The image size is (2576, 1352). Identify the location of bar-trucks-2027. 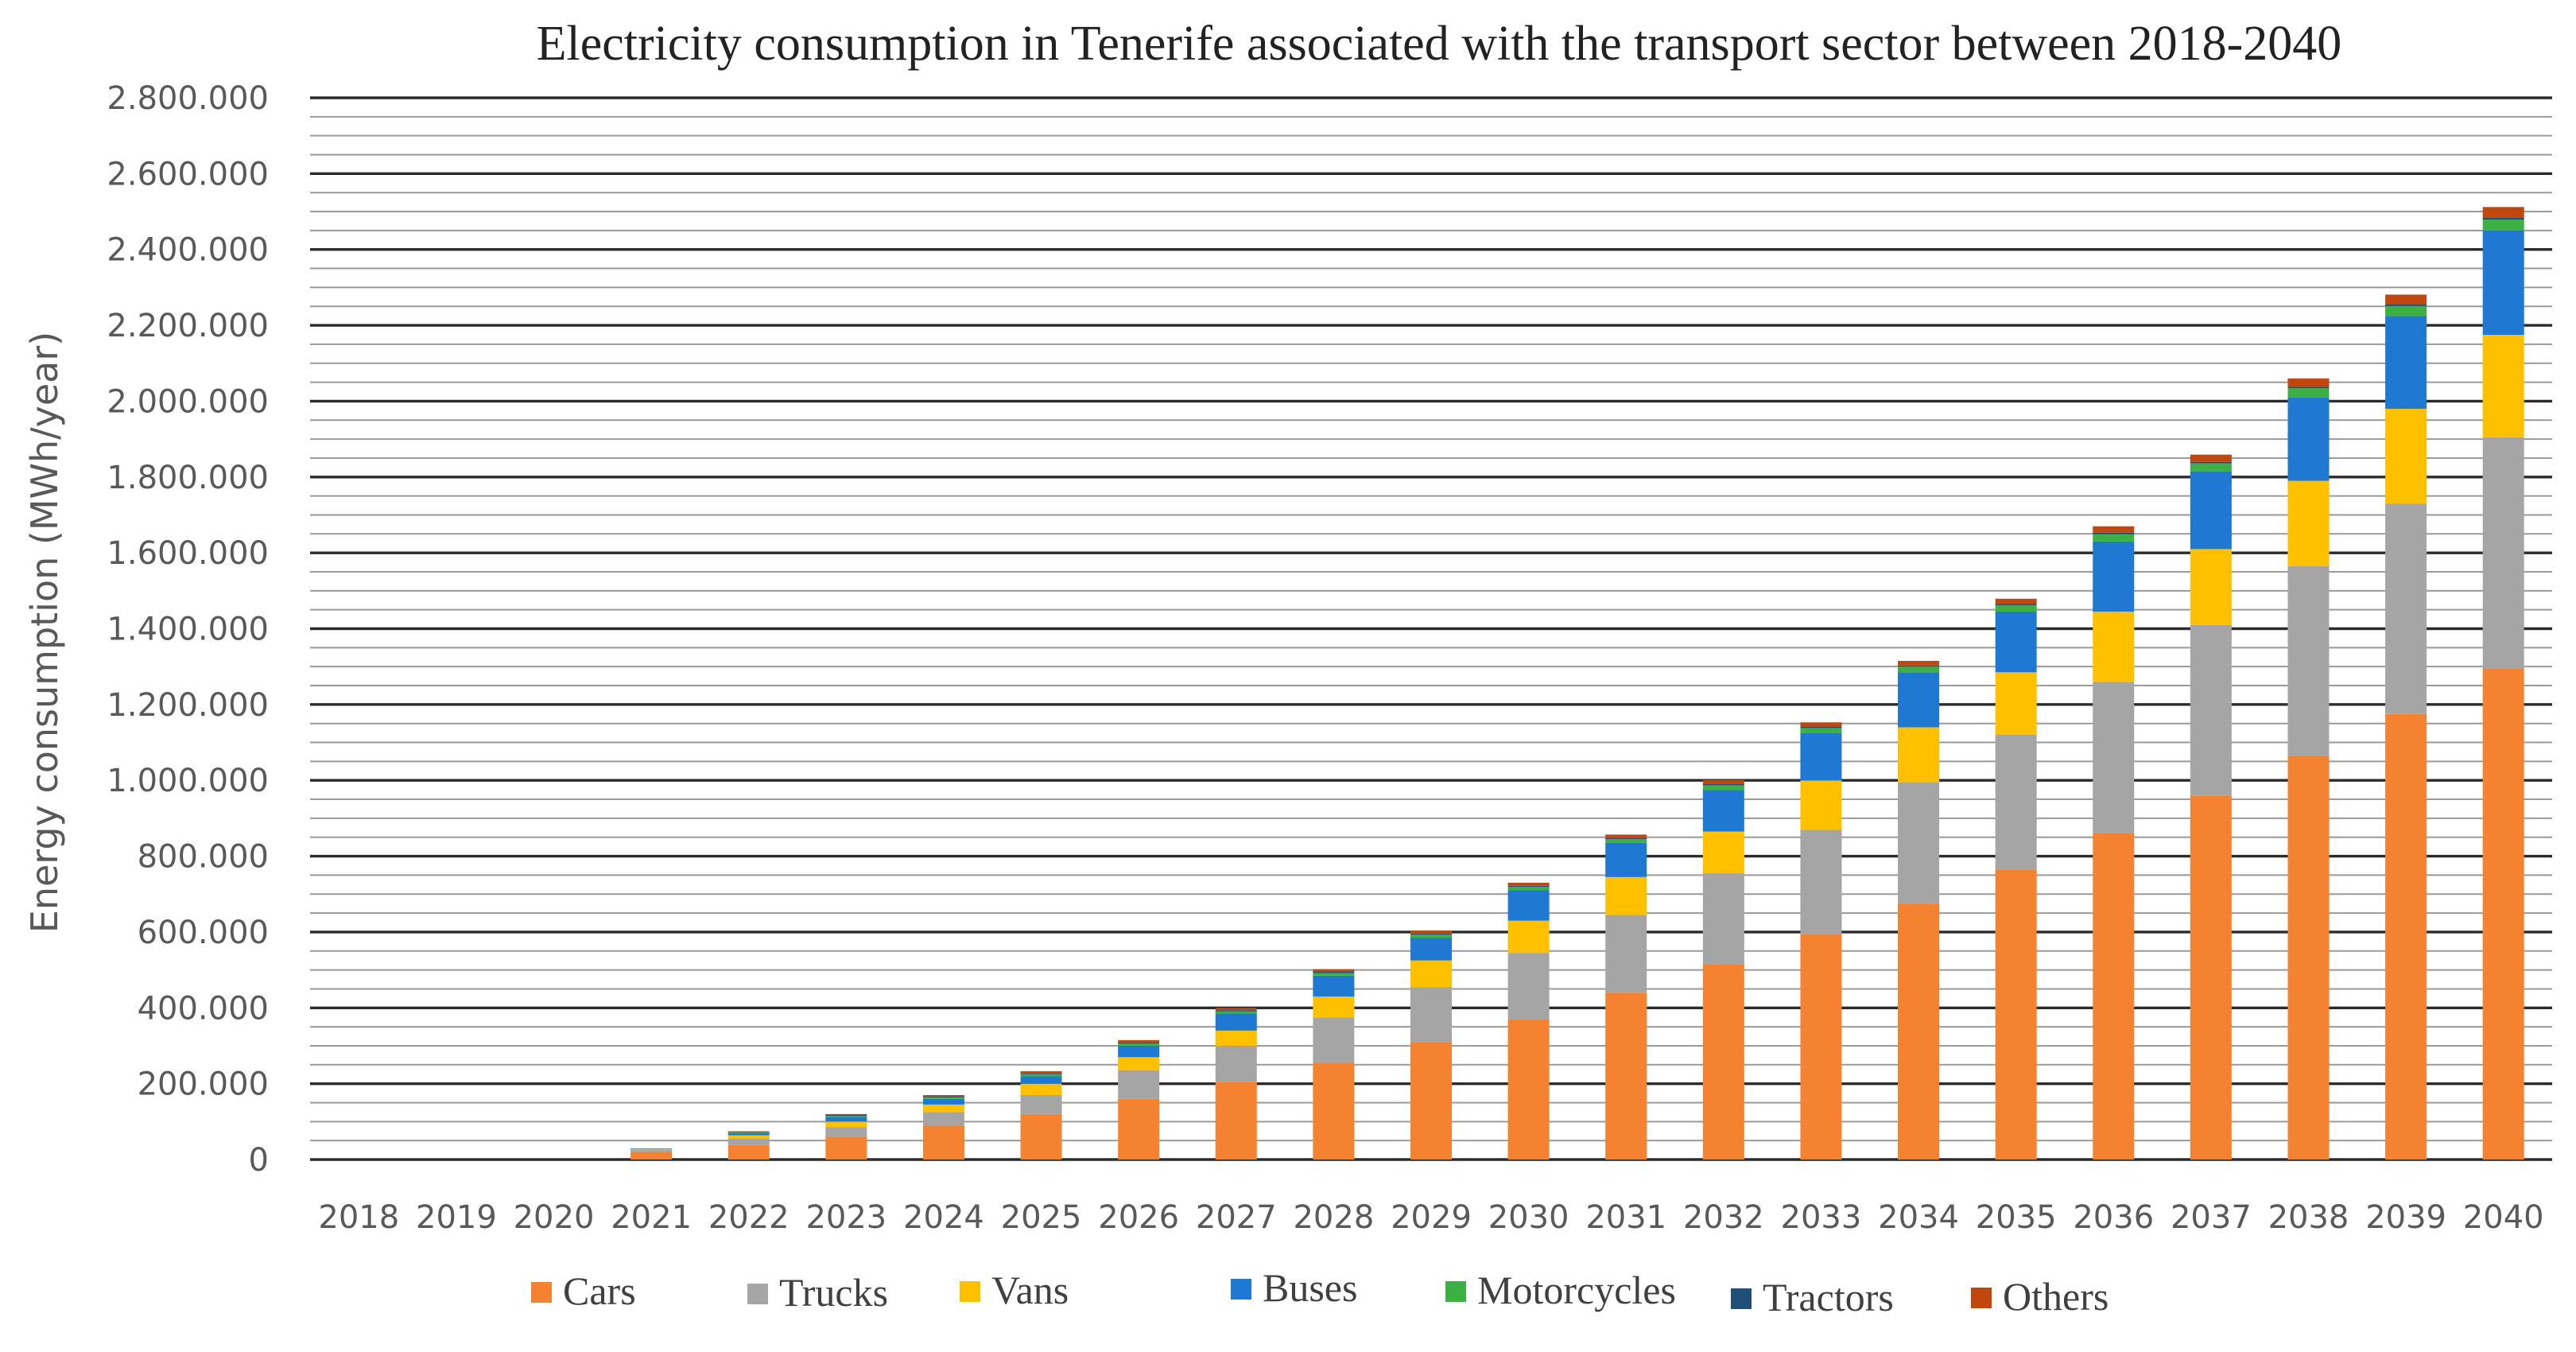
(1236, 1063).